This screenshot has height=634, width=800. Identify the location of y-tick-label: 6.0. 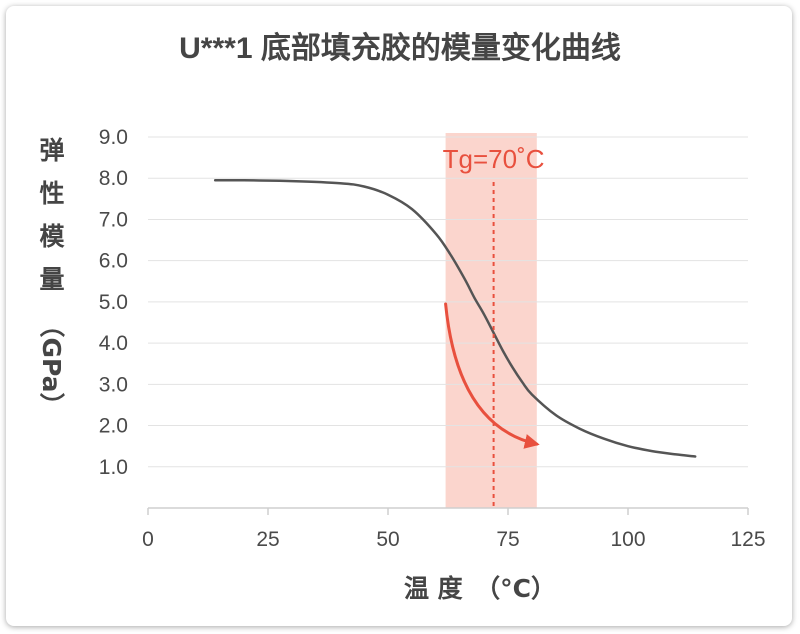
(113, 261).